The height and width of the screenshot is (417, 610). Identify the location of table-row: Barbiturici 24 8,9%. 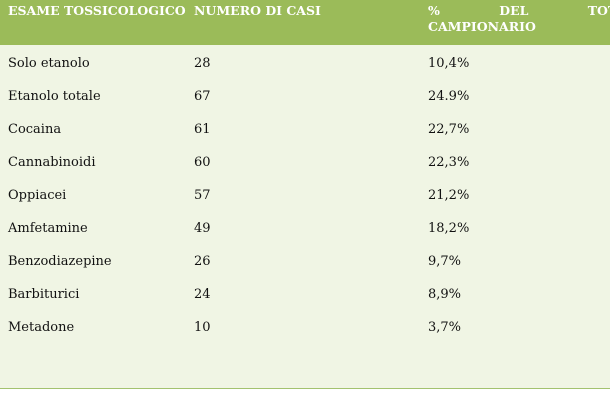
(305, 297).